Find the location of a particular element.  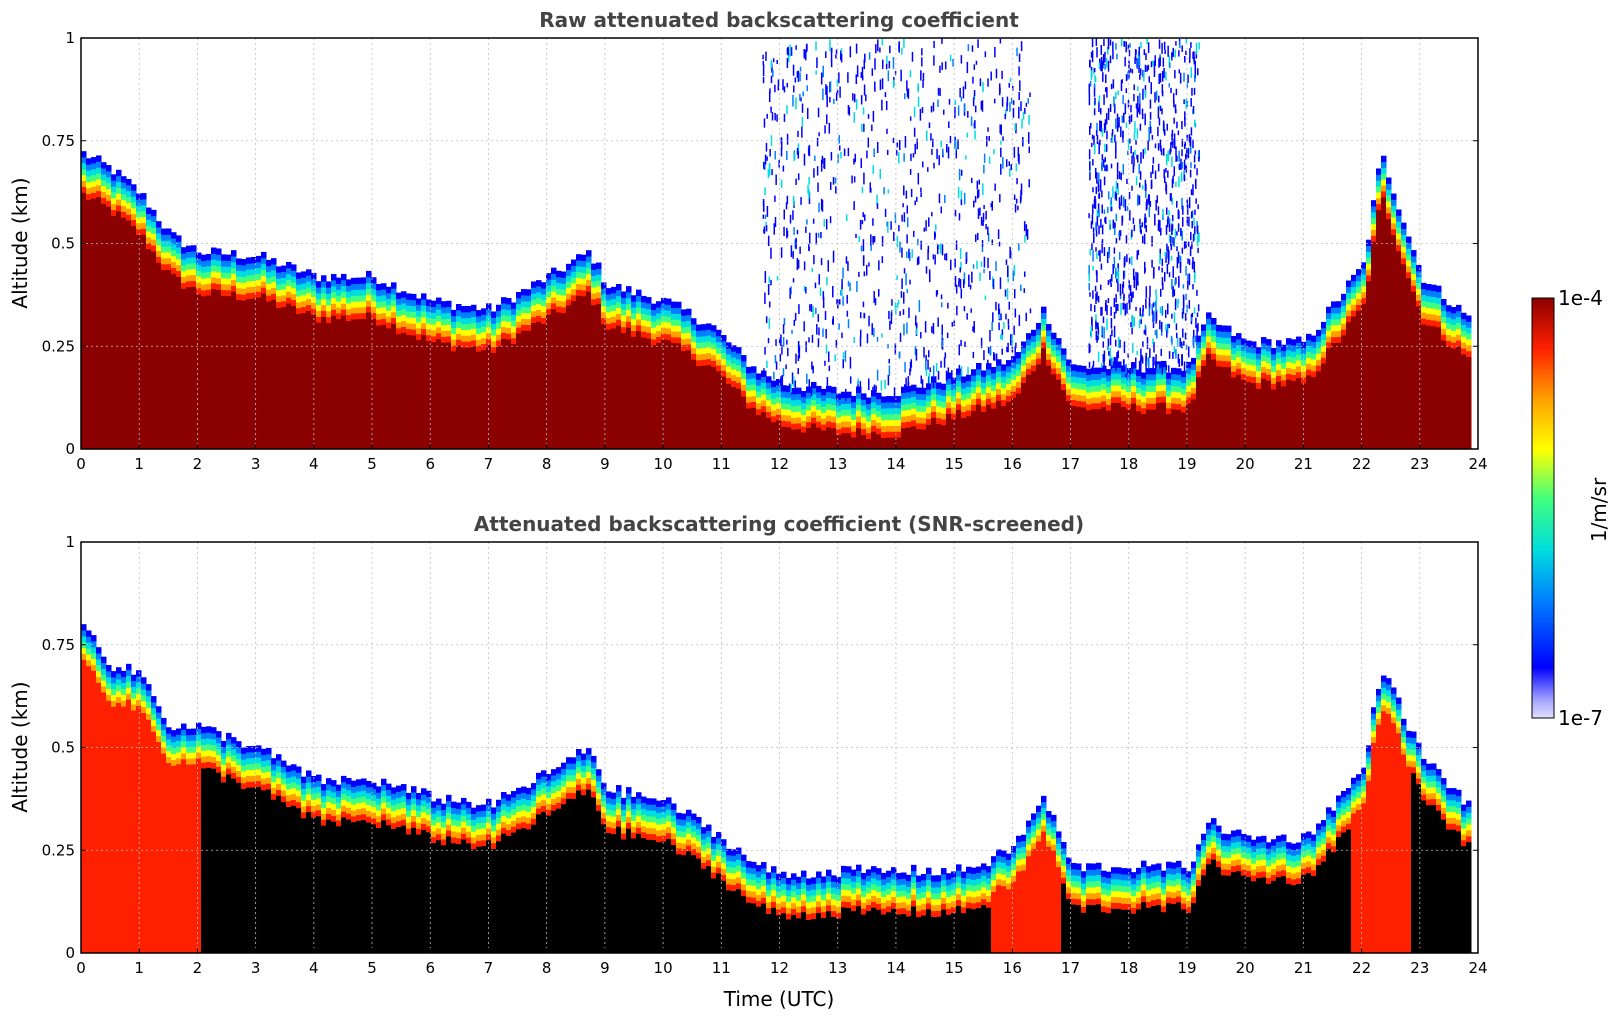

x-tick-label: 0 is located at coordinates (81, 464).